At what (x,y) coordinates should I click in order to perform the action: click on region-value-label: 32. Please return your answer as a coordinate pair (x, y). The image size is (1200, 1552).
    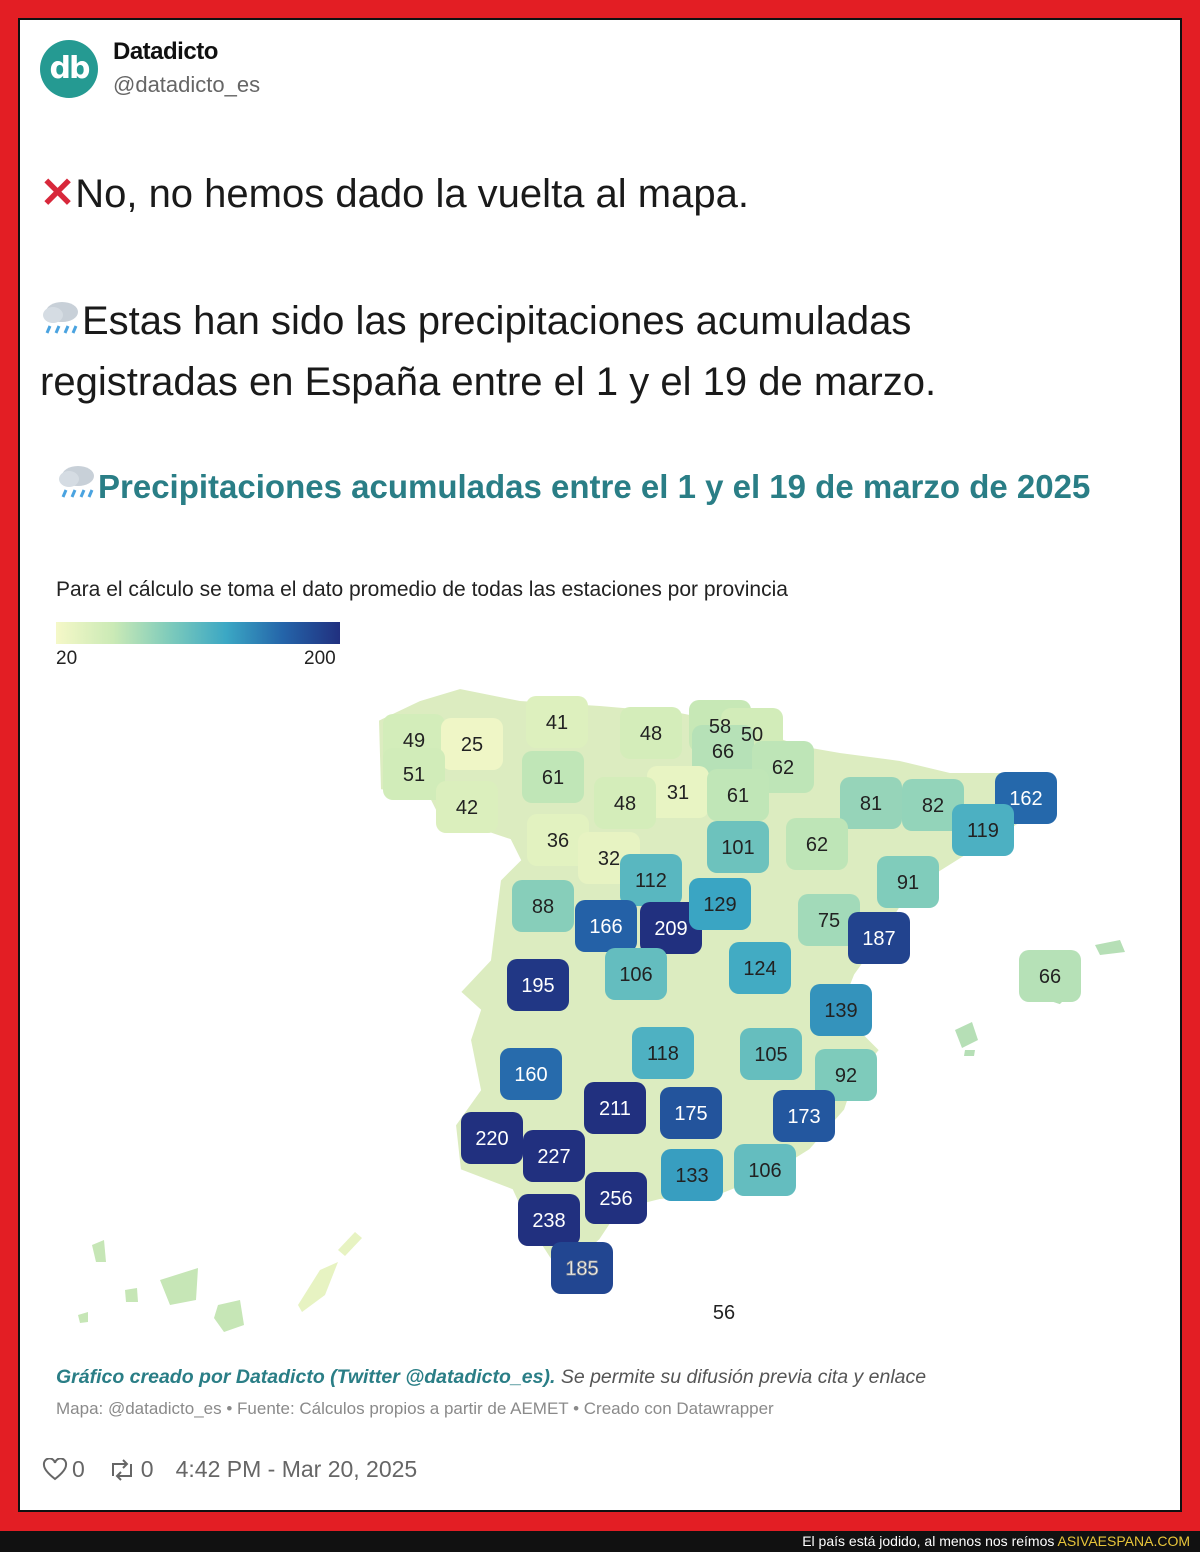
    Looking at the image, I should click on (609, 859).